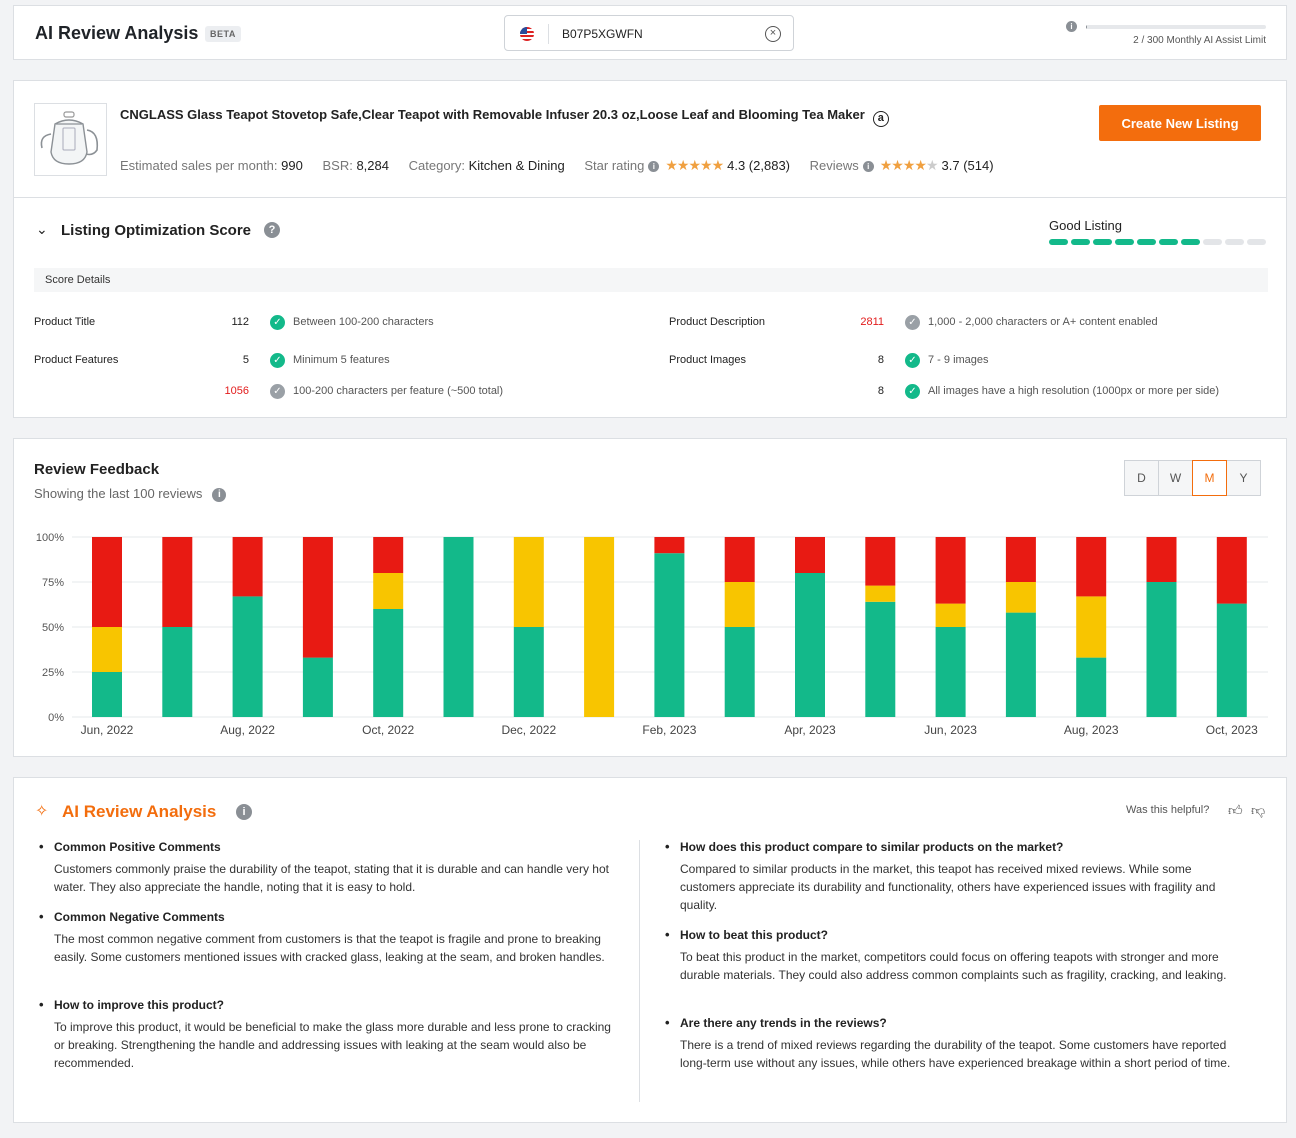 The image size is (1296, 1138). Describe the element at coordinates (1232, 730) in the screenshot. I see `x-tick-label: Oct, 2023` at that location.